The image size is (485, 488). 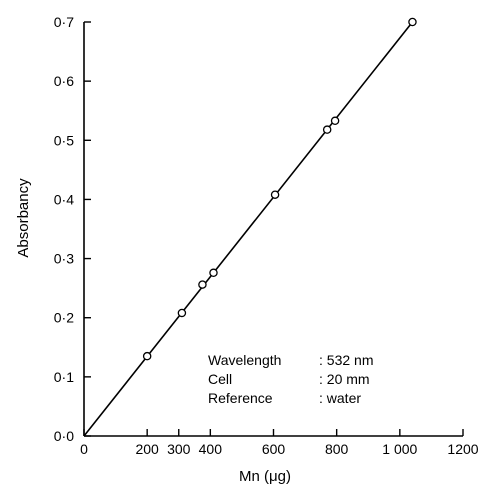 What do you see at coordinates (23, 218) in the screenshot?
I see `y-axis-title: Absorbancy` at bounding box center [23, 218].